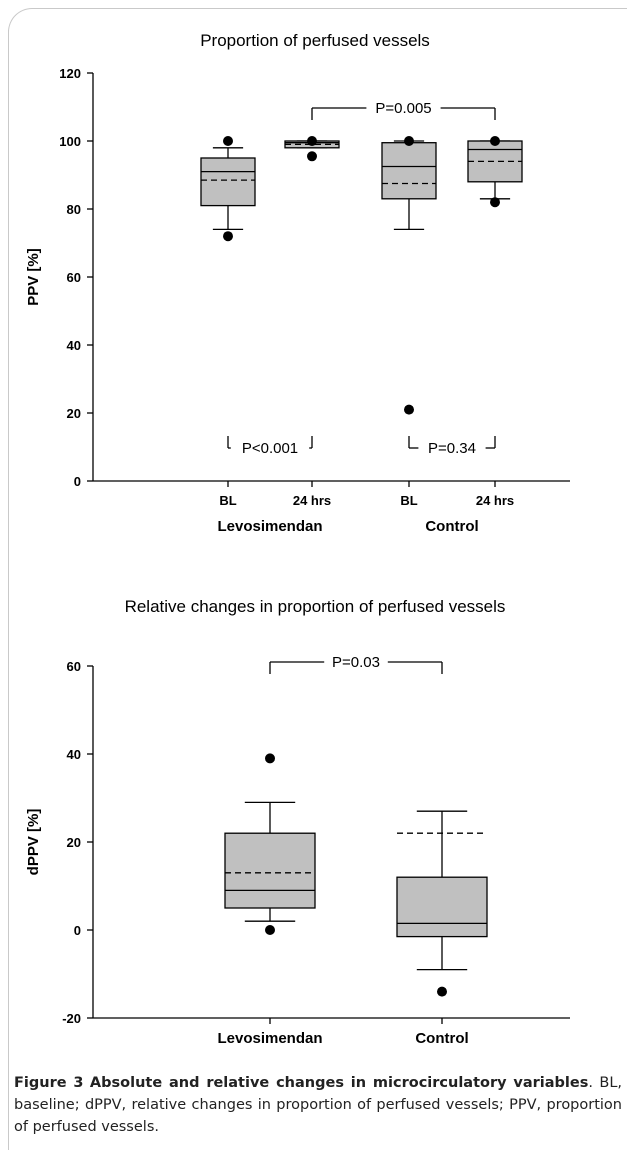  I want to click on chart1-y-tick-label: 20, so click(74, 413).